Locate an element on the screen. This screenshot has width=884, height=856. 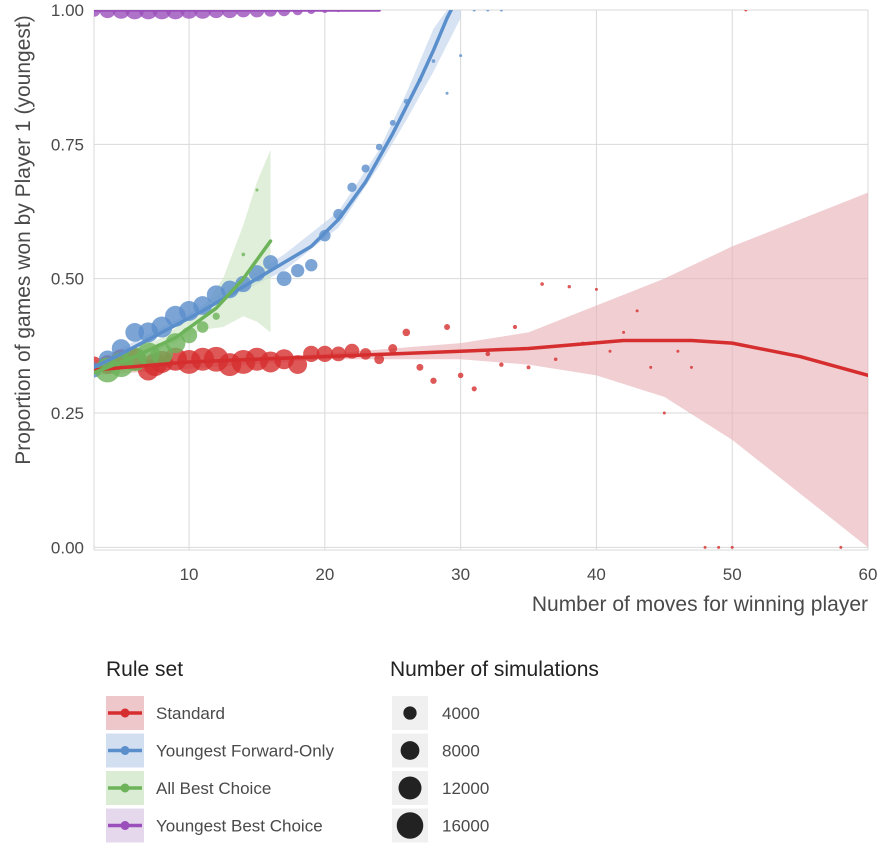
legend-number-of-simulations: 4000 8000 12000 16000 is located at coordinates (440, 769).